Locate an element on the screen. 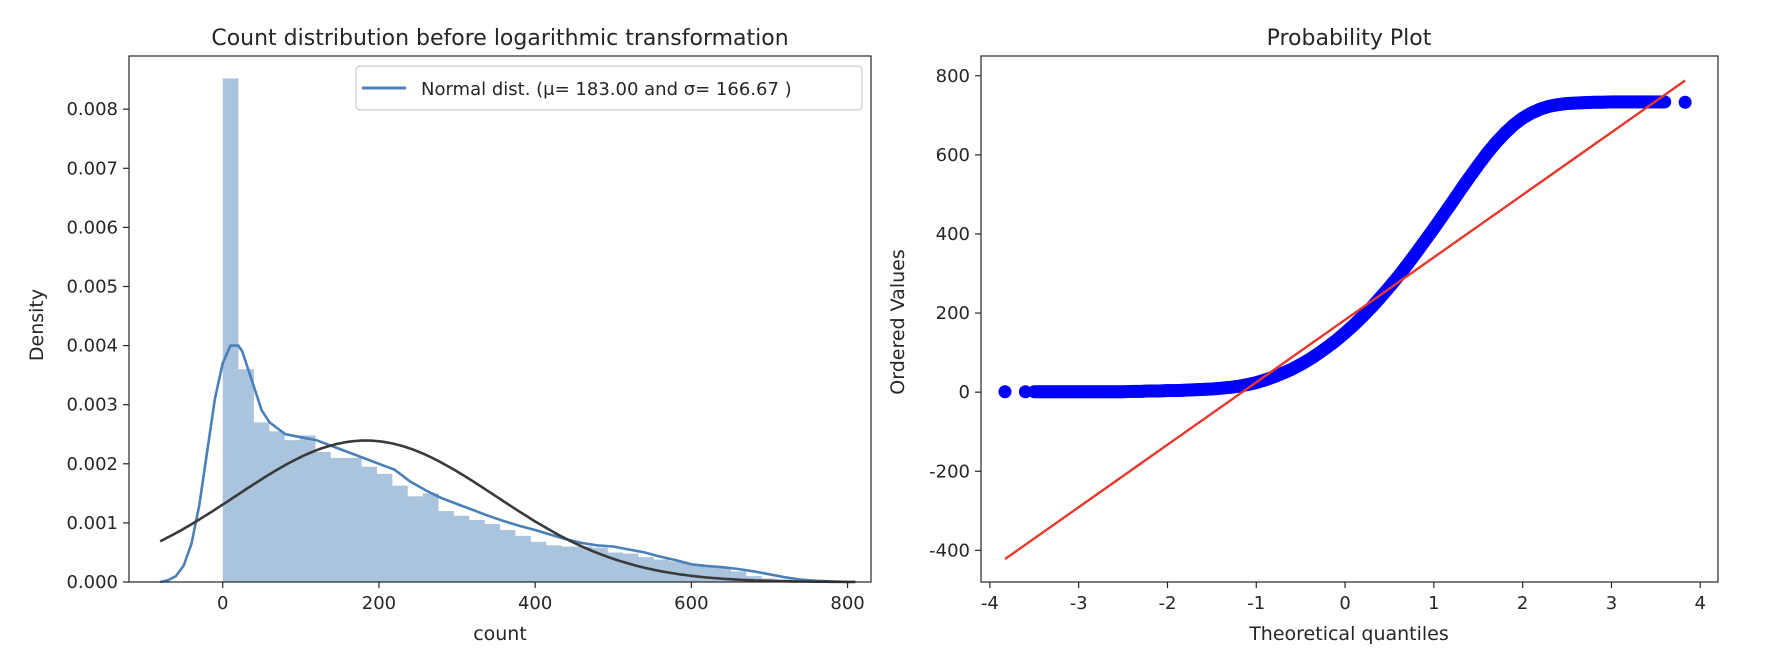  legend-label: Normal dist. (μ= 183.00 and σ= 166.67 ) is located at coordinates (606, 89).